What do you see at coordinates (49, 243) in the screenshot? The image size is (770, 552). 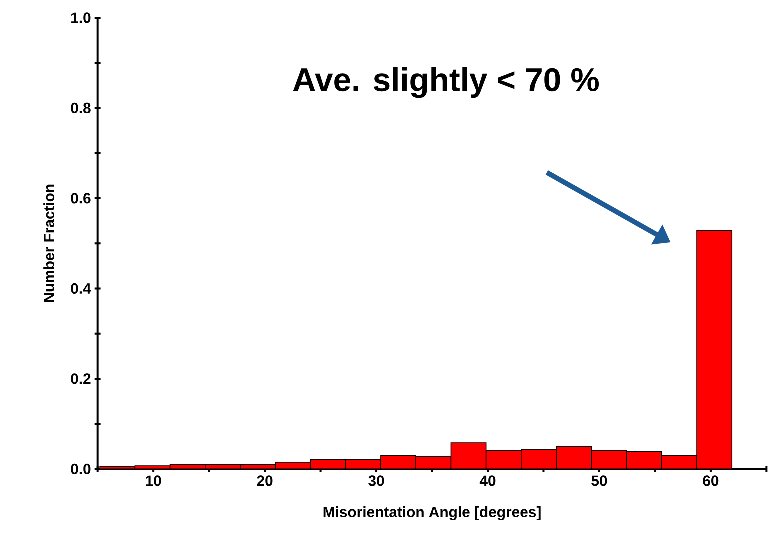 I see `y-axis-title: Number Fraction` at bounding box center [49, 243].